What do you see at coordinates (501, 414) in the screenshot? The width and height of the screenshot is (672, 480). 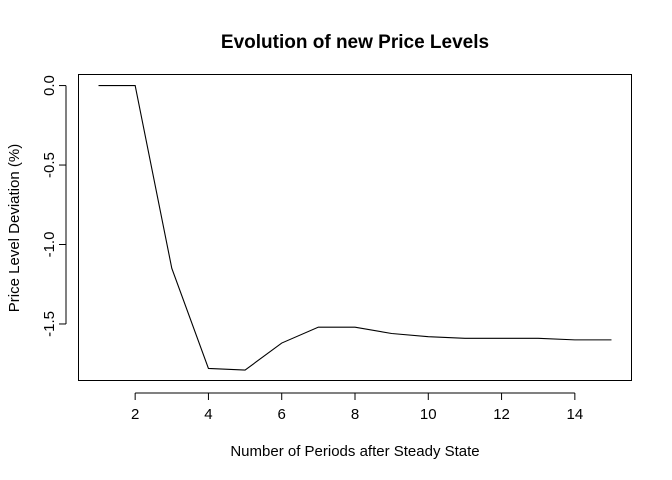 I see `x-tick-label: 12` at bounding box center [501, 414].